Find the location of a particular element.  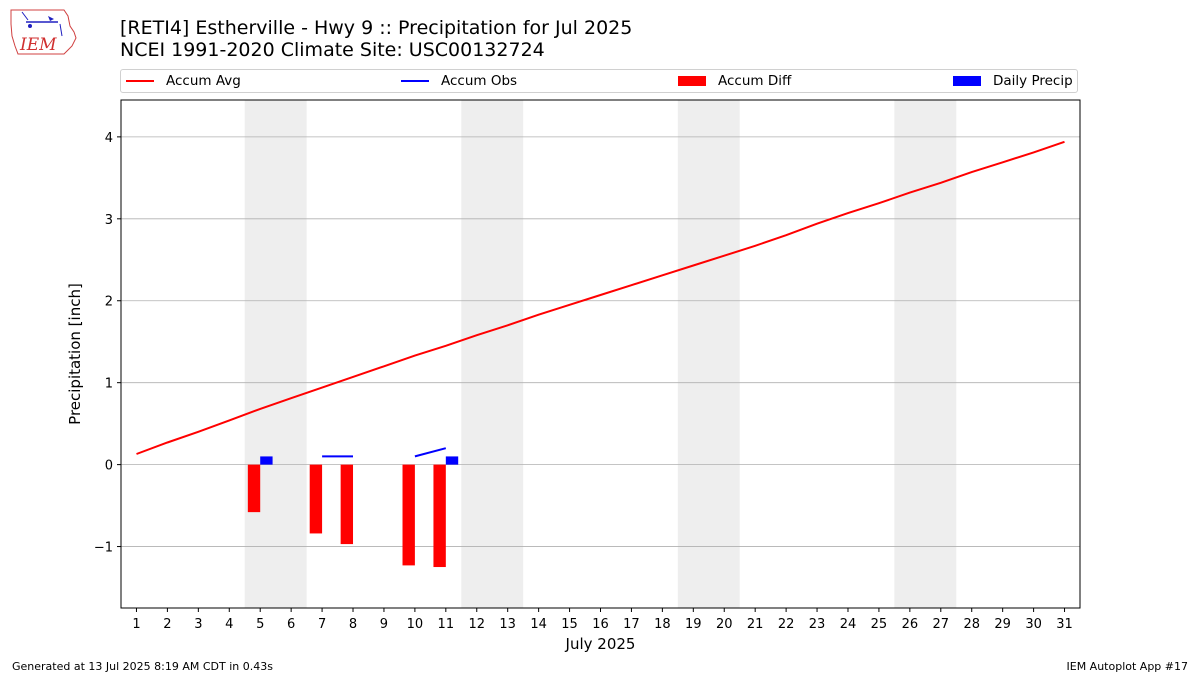

x-tick-label-12: 12 is located at coordinates (476, 624).